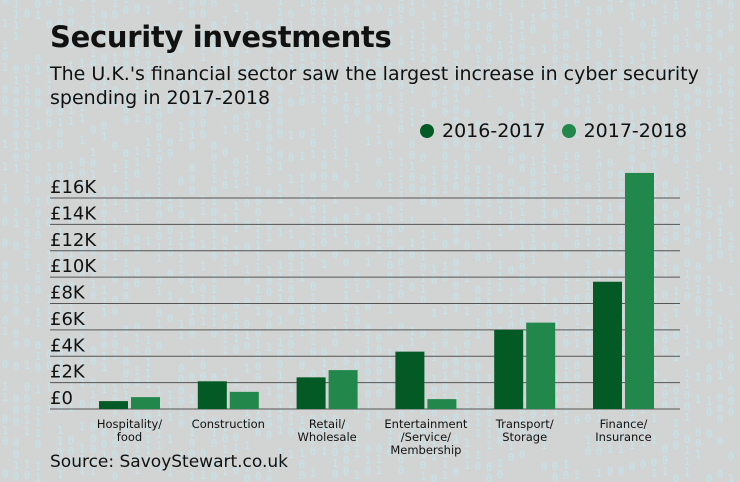 The image size is (740, 482). Describe the element at coordinates (624, 424) in the screenshot. I see `x-tick-label: Finance/` at that location.